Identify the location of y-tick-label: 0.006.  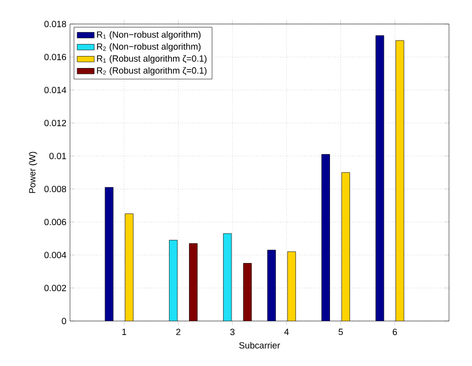
(55, 222).